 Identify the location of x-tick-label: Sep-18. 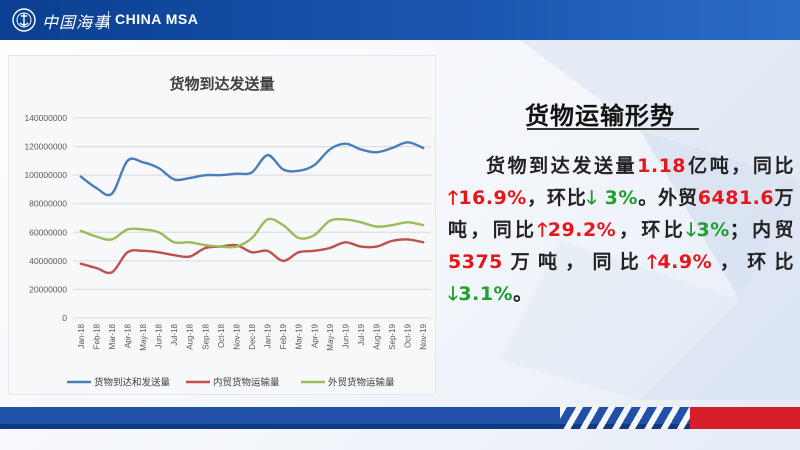
(205, 336).